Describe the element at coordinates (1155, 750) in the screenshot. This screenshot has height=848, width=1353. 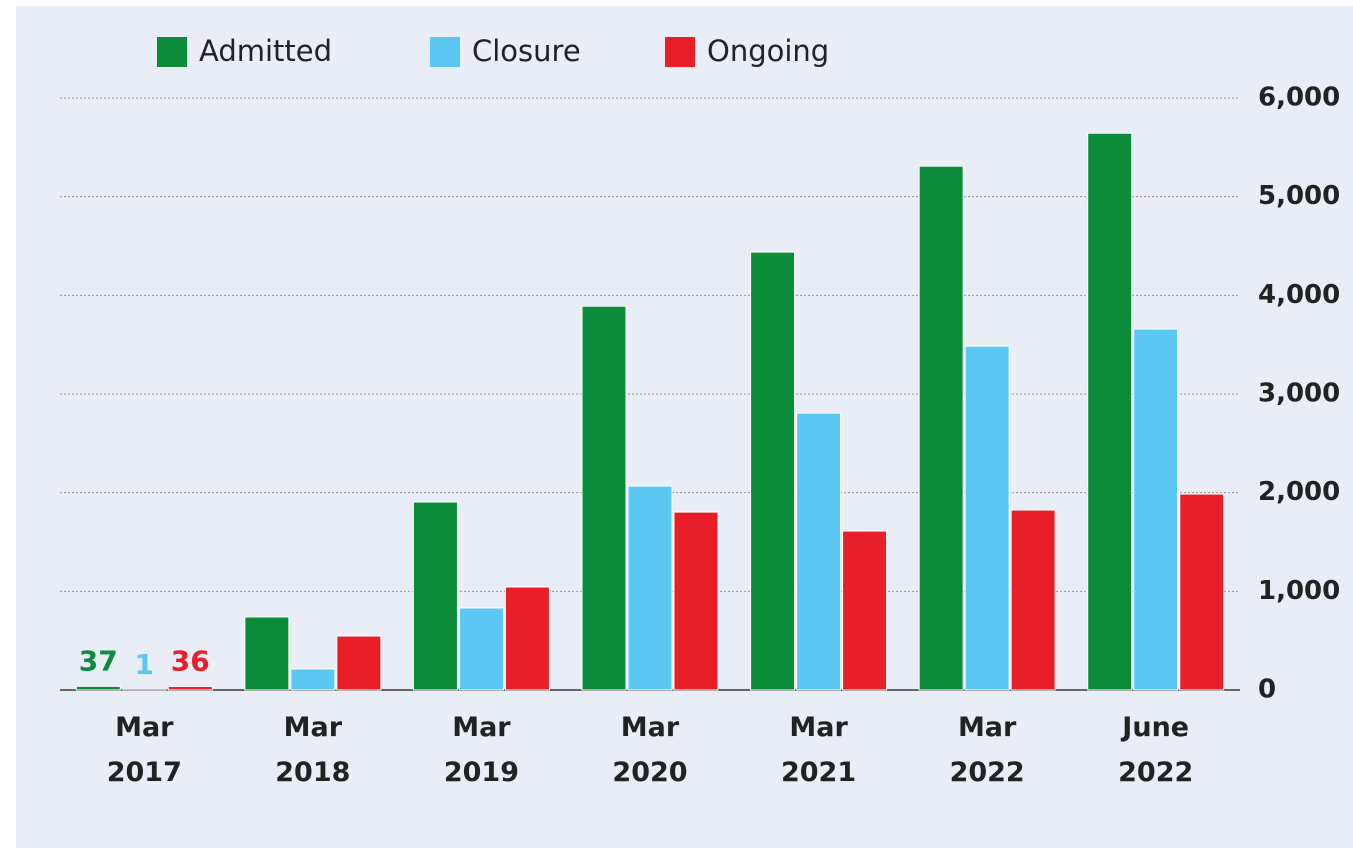
I see `x-tick-label: June 2022` at that location.